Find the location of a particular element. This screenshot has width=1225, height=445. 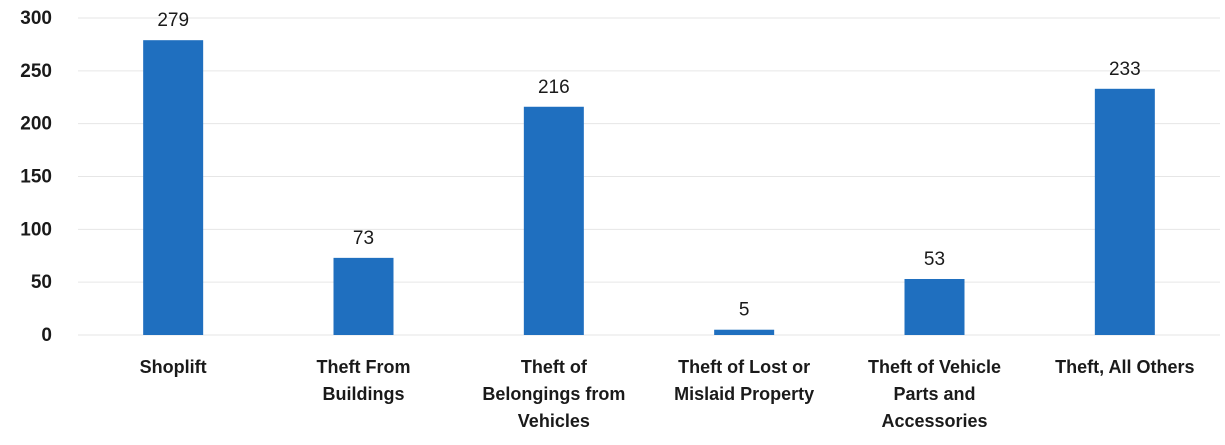

x-category-label-line: Parts and is located at coordinates (934, 394).